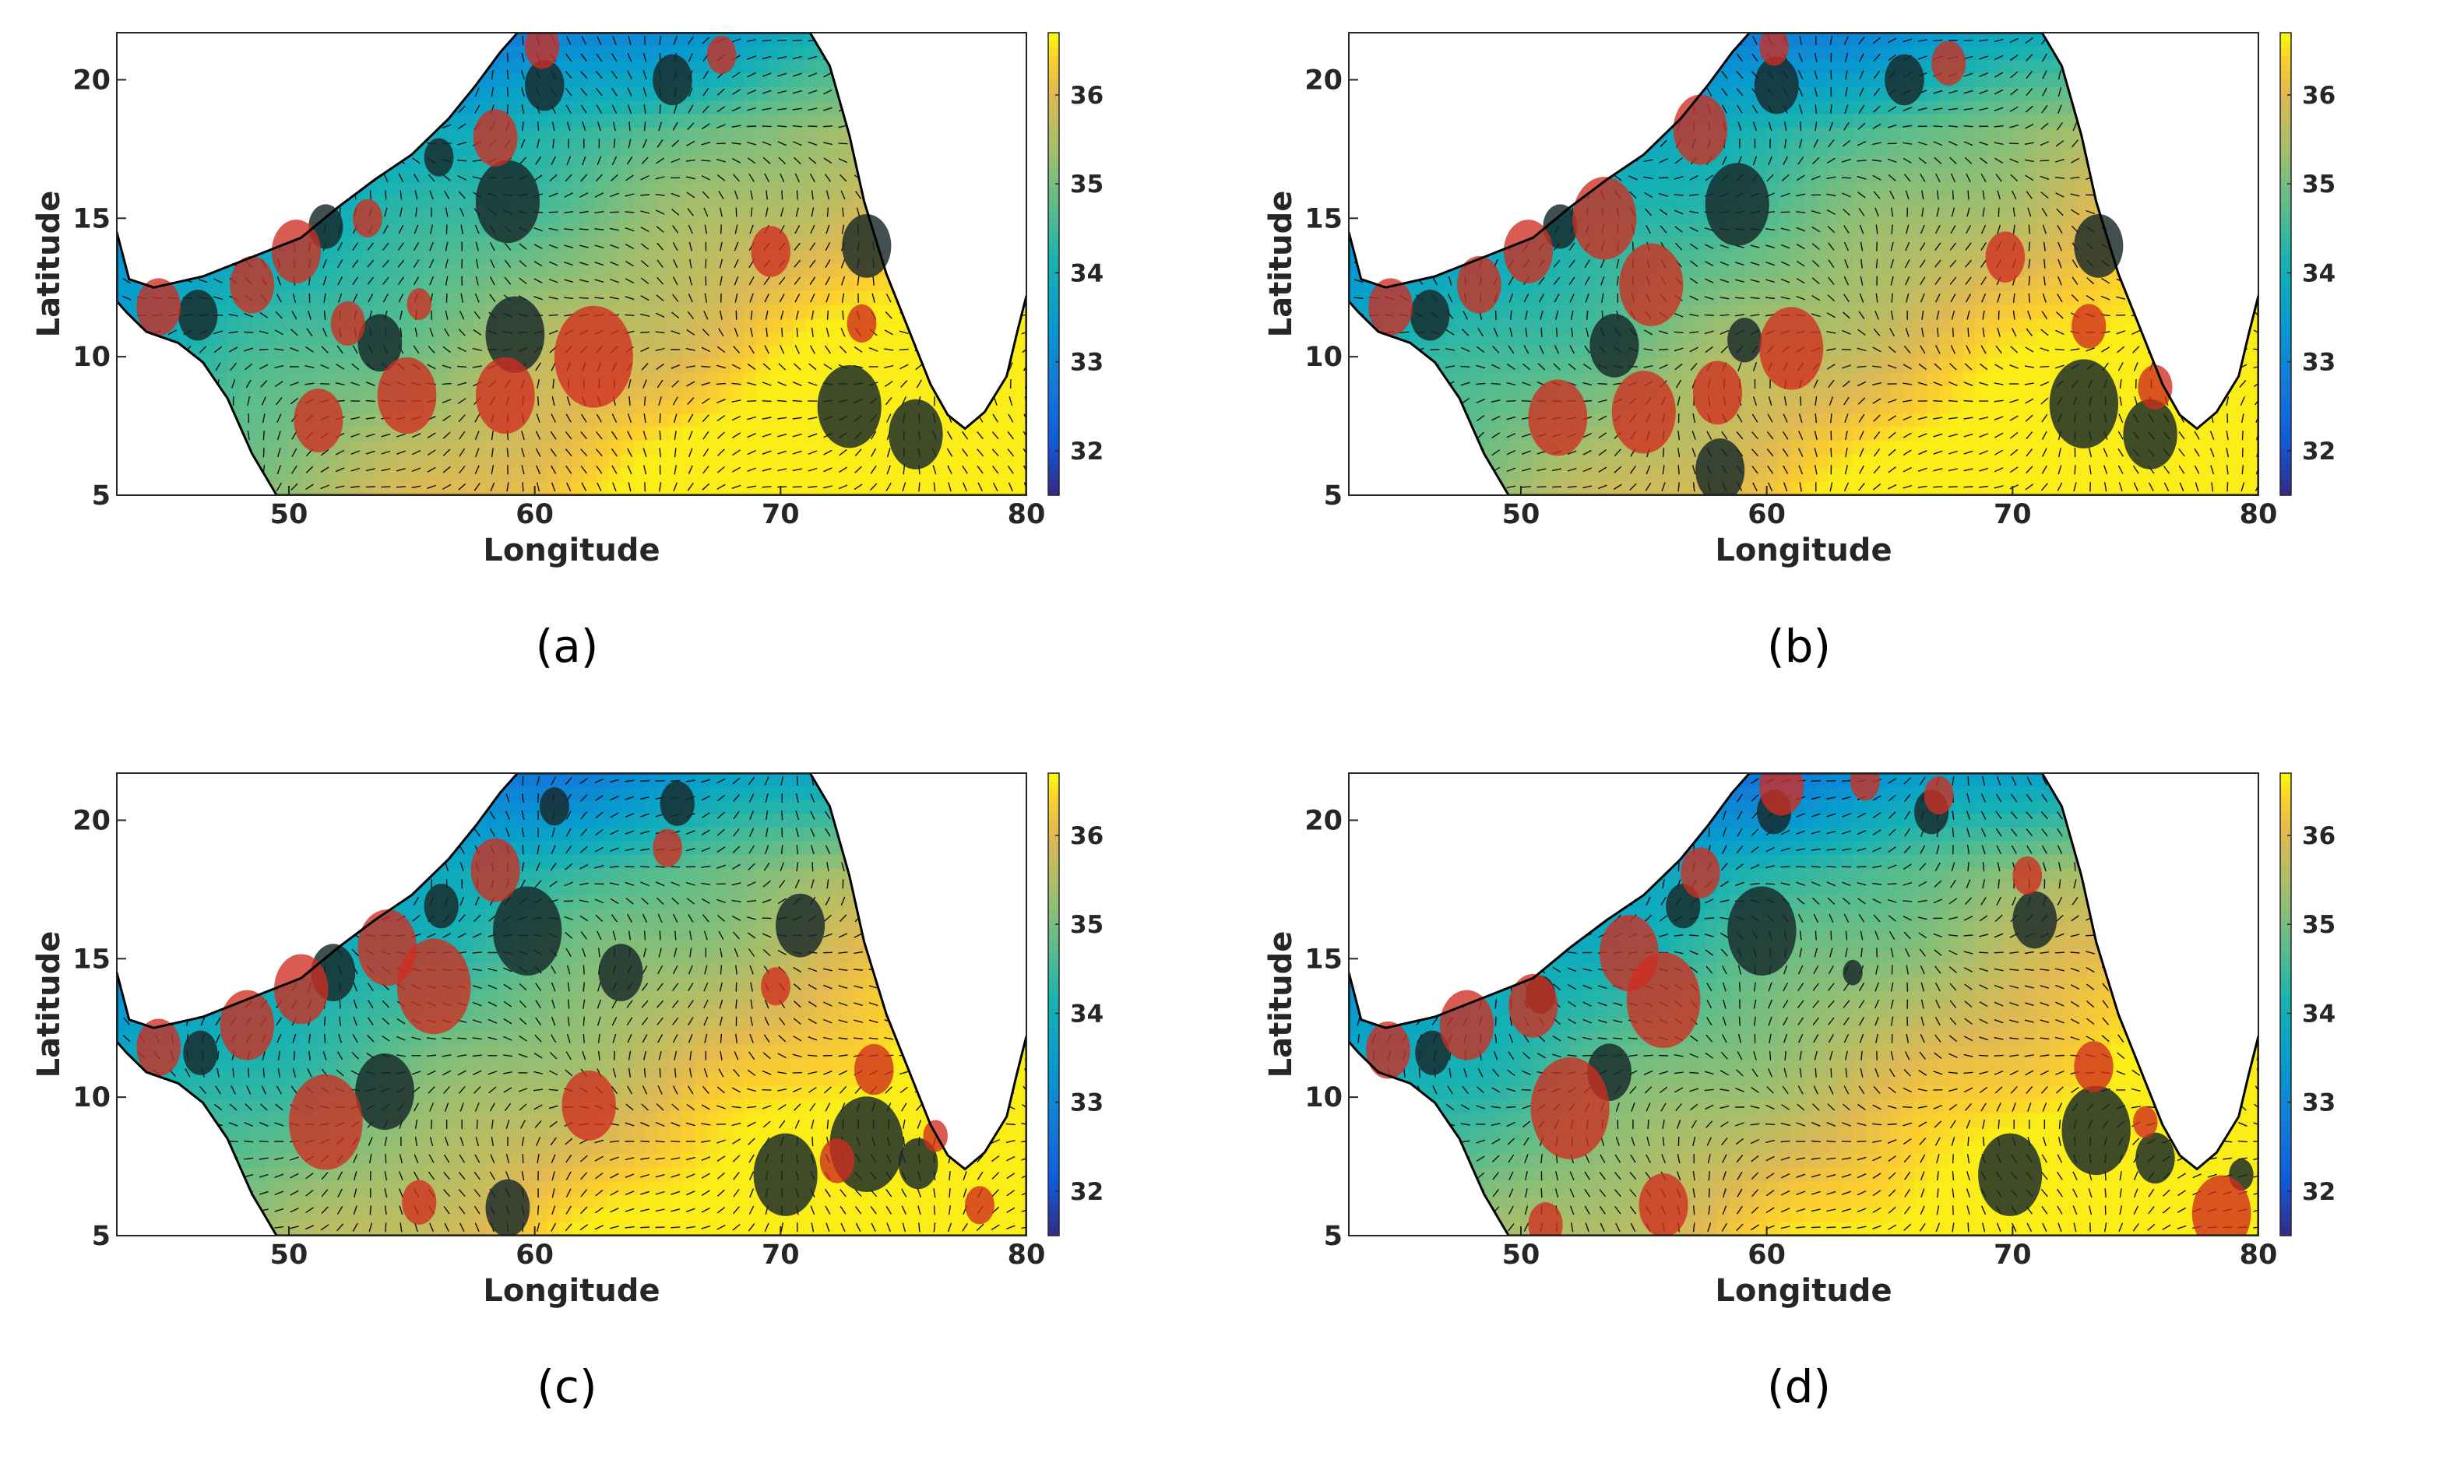  What do you see at coordinates (2319, 836) in the screenshot?
I see `colorbar-tick-label: 36` at bounding box center [2319, 836].